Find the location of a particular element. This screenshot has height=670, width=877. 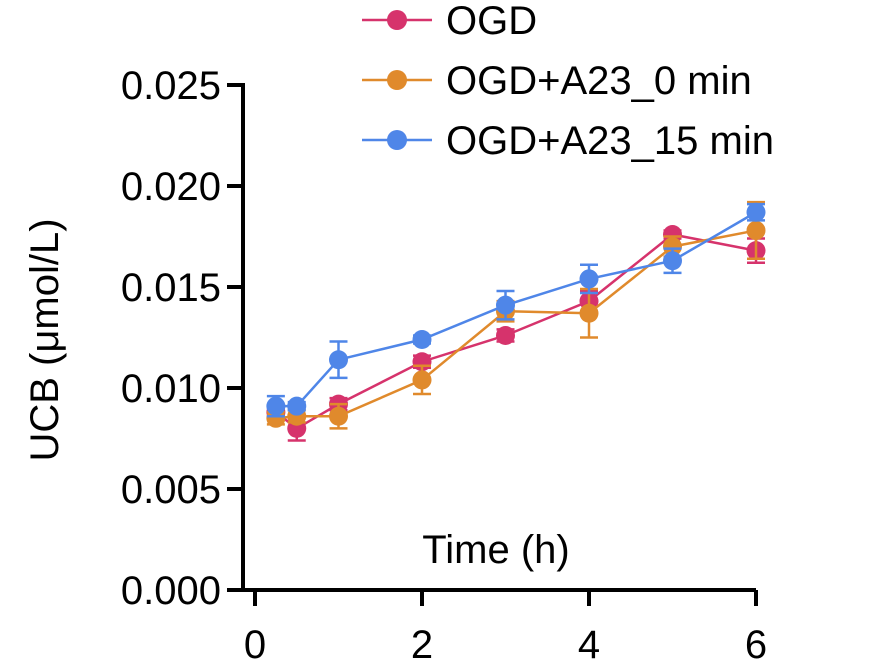

legend-item: OGD+A23_15 min is located at coordinates (568, 141).